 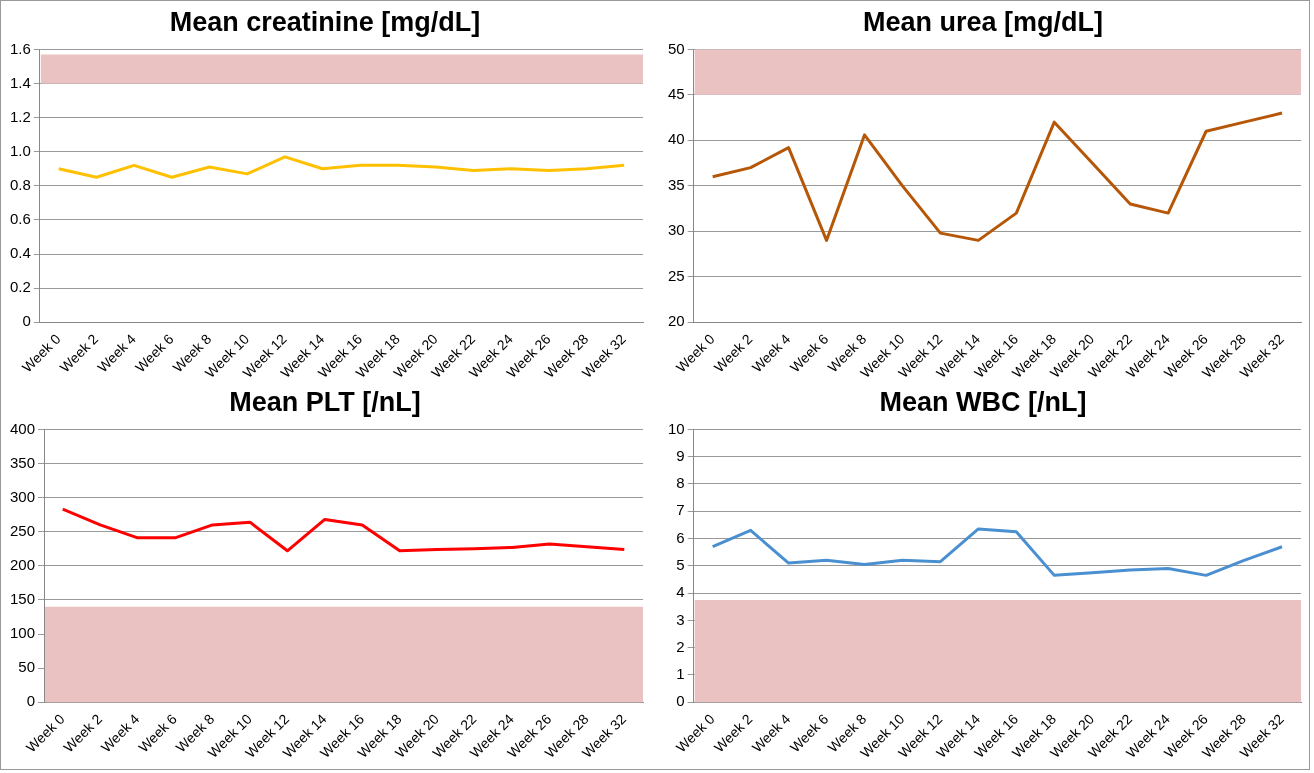 What do you see at coordinates (325, 401) in the screenshot?
I see `chart-title: Mean PLT [/nL]` at bounding box center [325, 401].